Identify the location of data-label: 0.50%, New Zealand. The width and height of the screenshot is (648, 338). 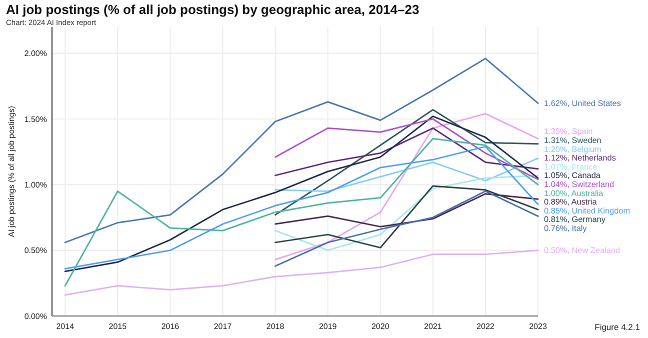
(582, 251).